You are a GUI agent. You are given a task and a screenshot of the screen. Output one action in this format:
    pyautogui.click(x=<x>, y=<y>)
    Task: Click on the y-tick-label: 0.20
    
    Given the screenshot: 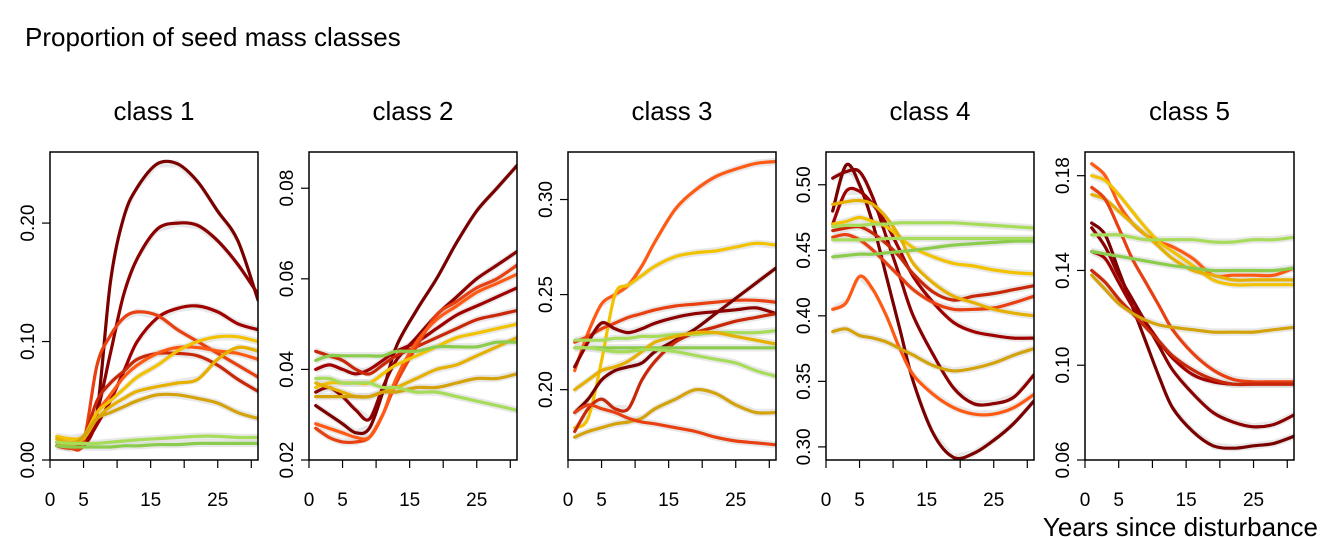 What is the action you would take?
    pyautogui.click(x=546, y=389)
    